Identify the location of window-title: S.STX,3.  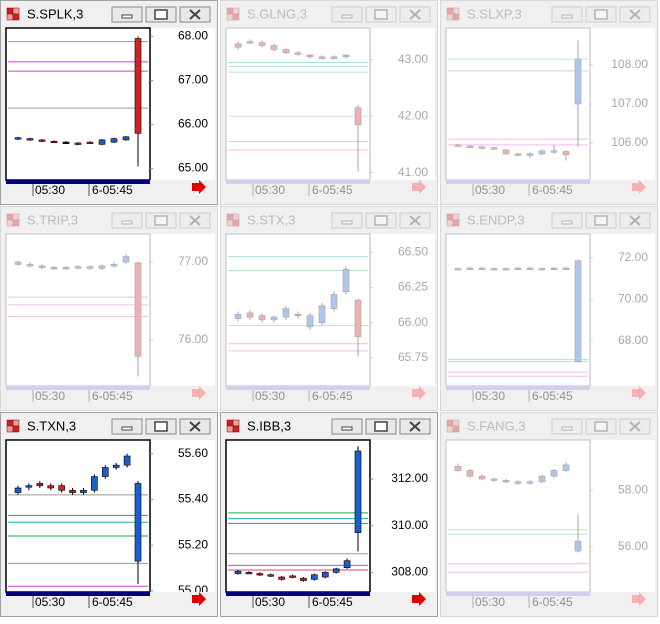
(271, 219).